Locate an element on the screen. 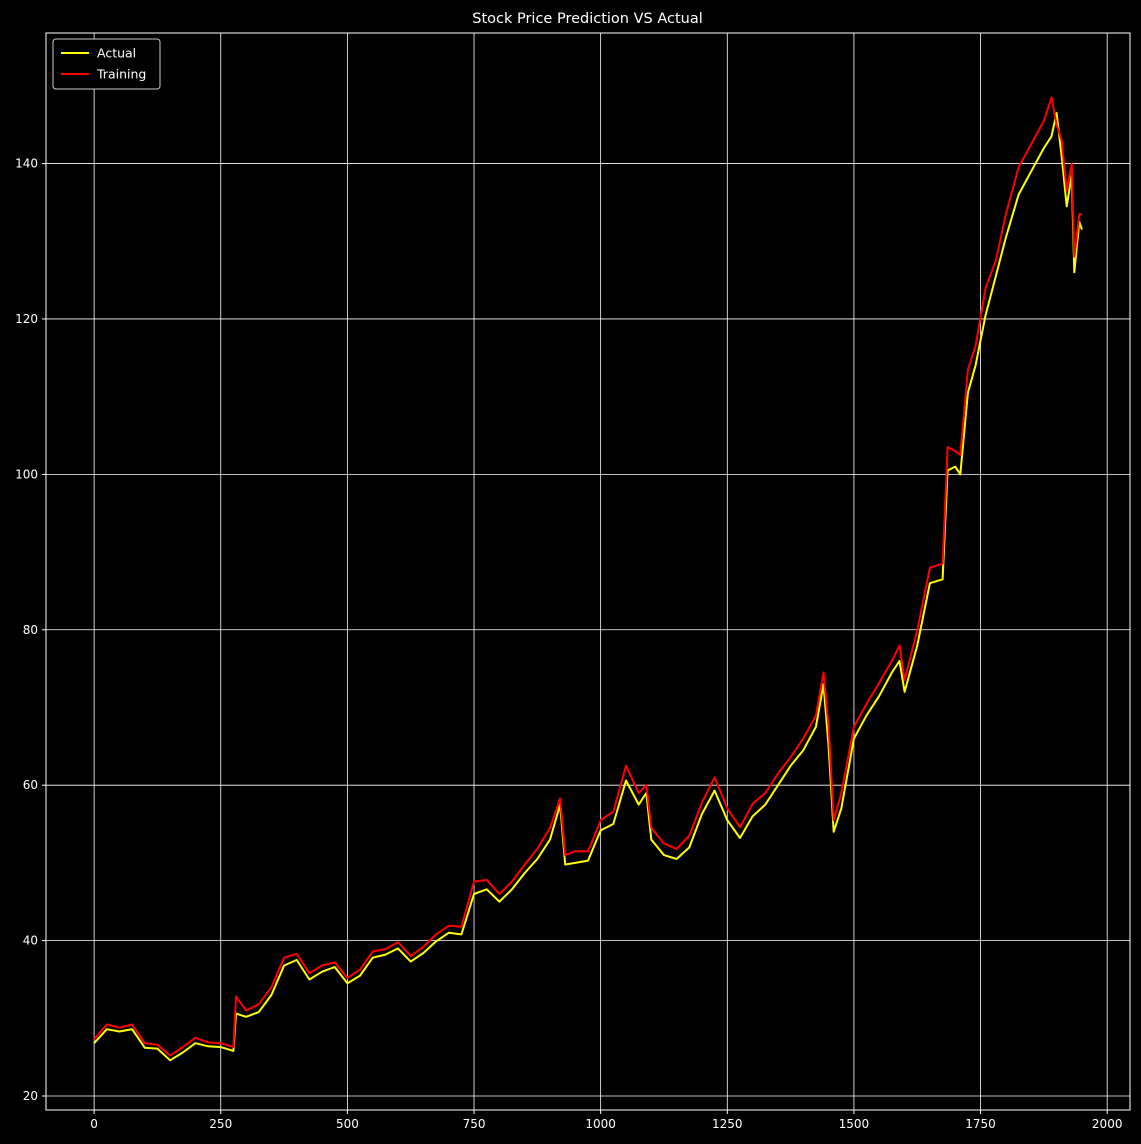  x-tick-label: 1250 is located at coordinates (727, 1124).